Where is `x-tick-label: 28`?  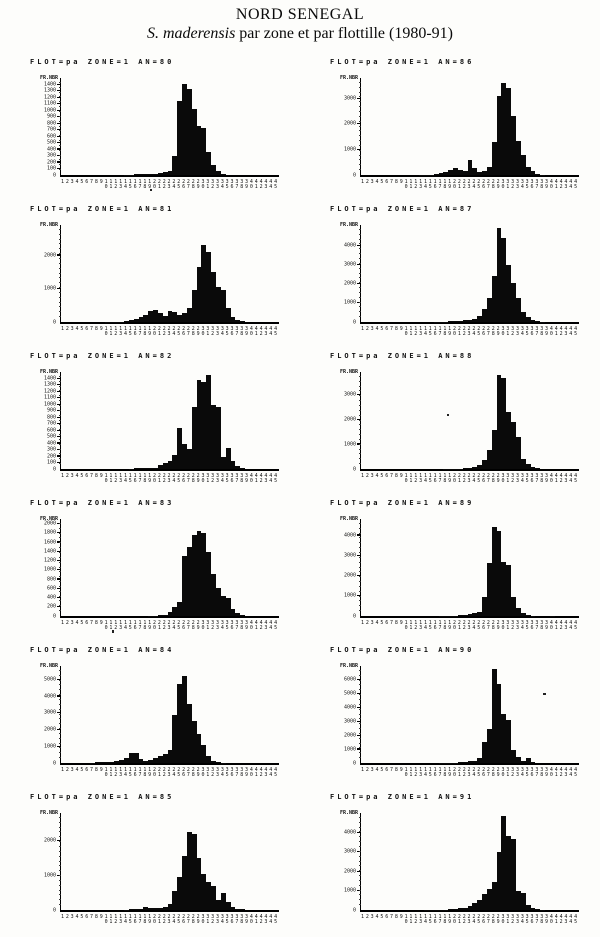 x-tick-label: 28 is located at coordinates (493, 919).